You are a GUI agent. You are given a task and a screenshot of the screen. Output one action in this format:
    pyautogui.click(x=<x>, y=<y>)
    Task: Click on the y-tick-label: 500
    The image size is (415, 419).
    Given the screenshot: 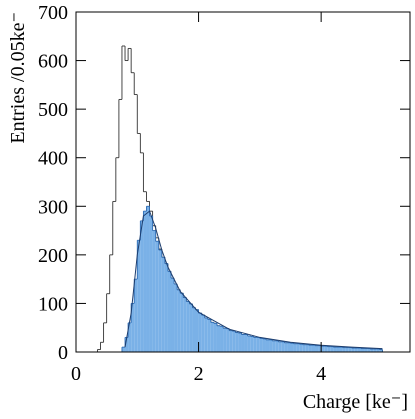 What is the action you would take?
    pyautogui.click(x=53, y=110)
    